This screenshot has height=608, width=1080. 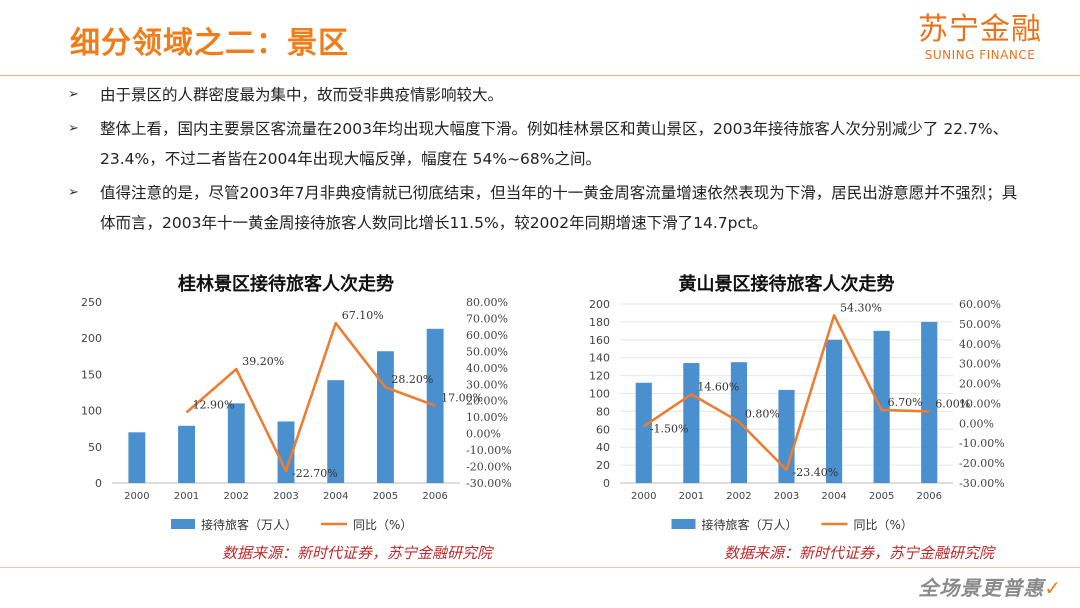 I want to click on footer-slogan: 全场景更普惠✓, so click(x=990, y=586).